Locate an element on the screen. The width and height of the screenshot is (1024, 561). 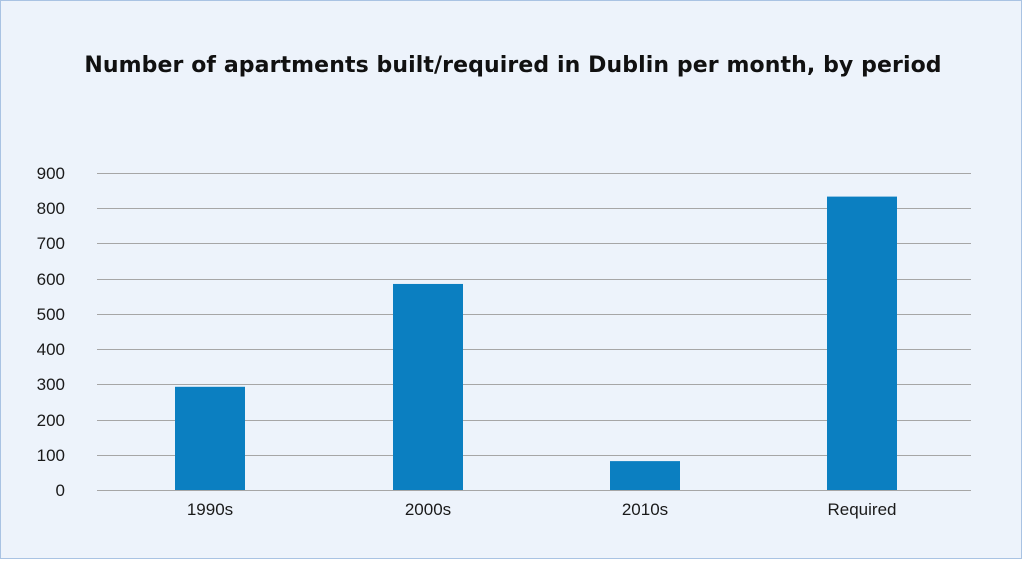
x-axis-tick-labels: 1990s 2000s 2010s Required is located at coordinates (542, 509).